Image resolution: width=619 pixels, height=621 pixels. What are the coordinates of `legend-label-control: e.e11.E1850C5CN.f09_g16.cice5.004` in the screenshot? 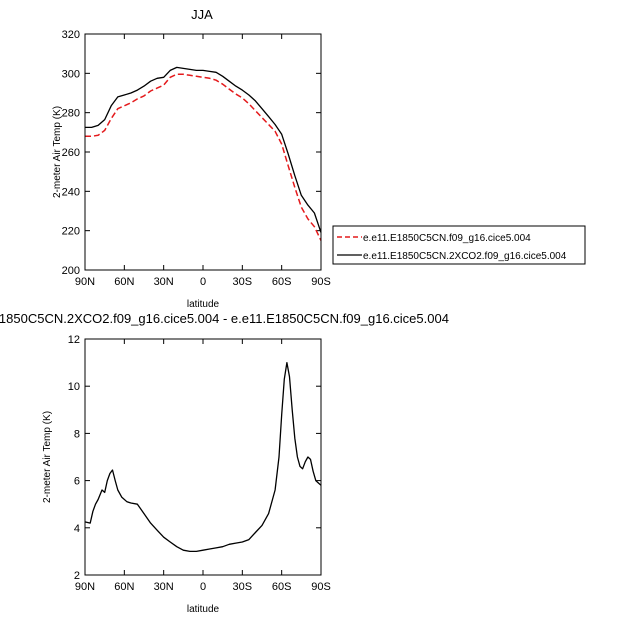 It's located at (447, 238).